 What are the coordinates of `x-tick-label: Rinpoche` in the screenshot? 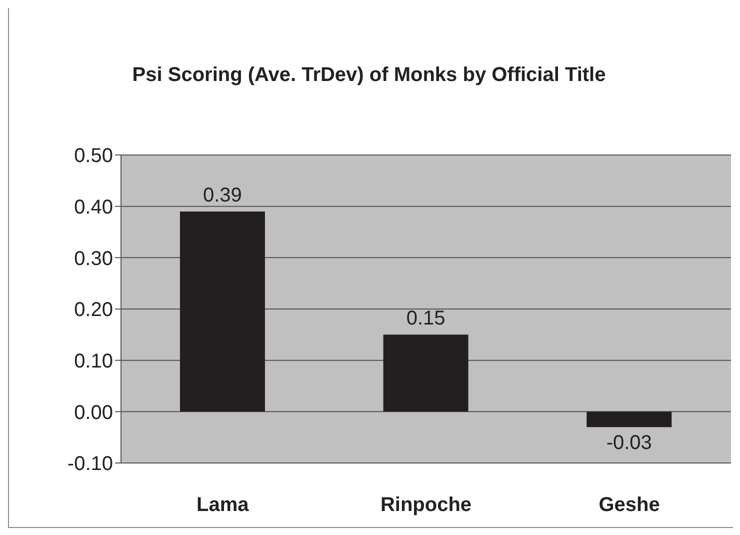 It's located at (426, 505).